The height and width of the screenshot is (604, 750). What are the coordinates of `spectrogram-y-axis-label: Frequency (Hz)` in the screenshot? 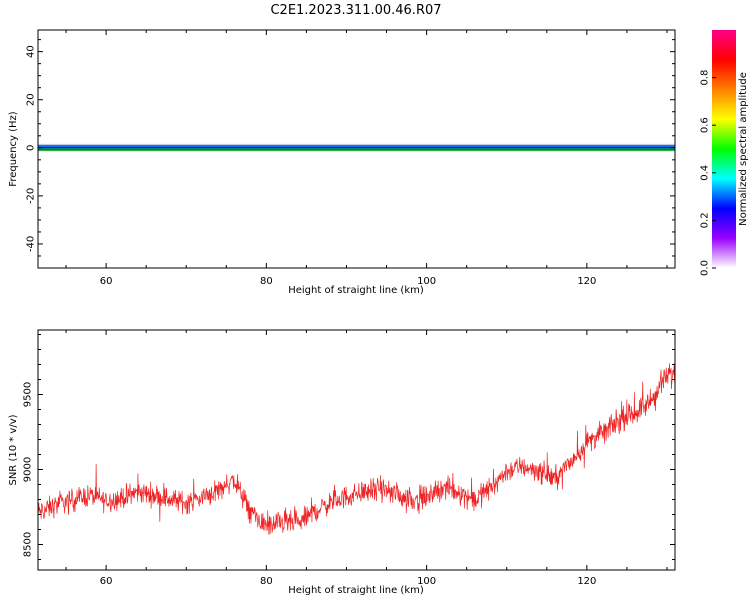 It's located at (13, 149).